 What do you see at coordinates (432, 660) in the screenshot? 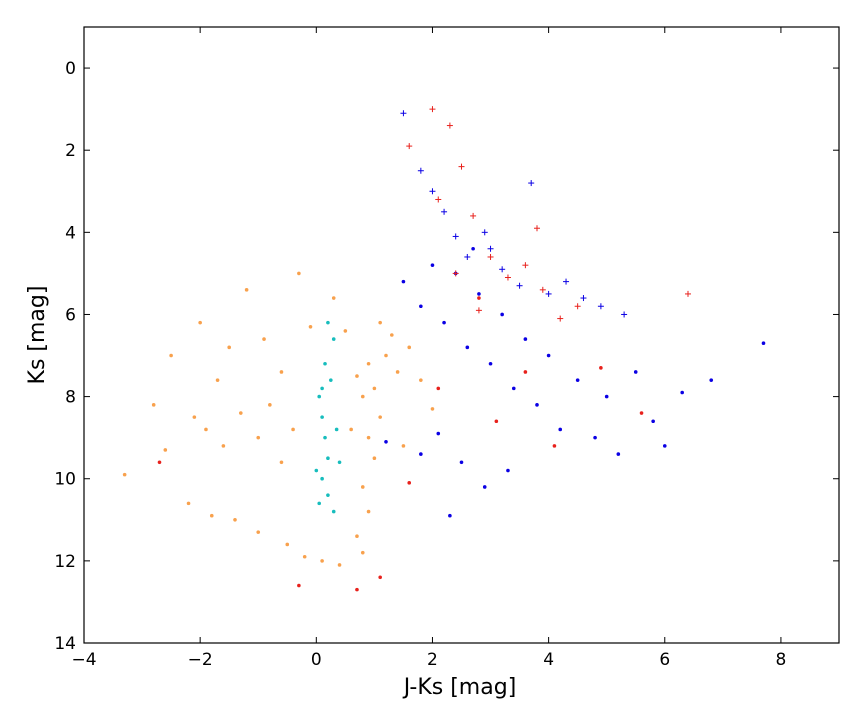
I see `x-tick-label: 2` at bounding box center [432, 660].